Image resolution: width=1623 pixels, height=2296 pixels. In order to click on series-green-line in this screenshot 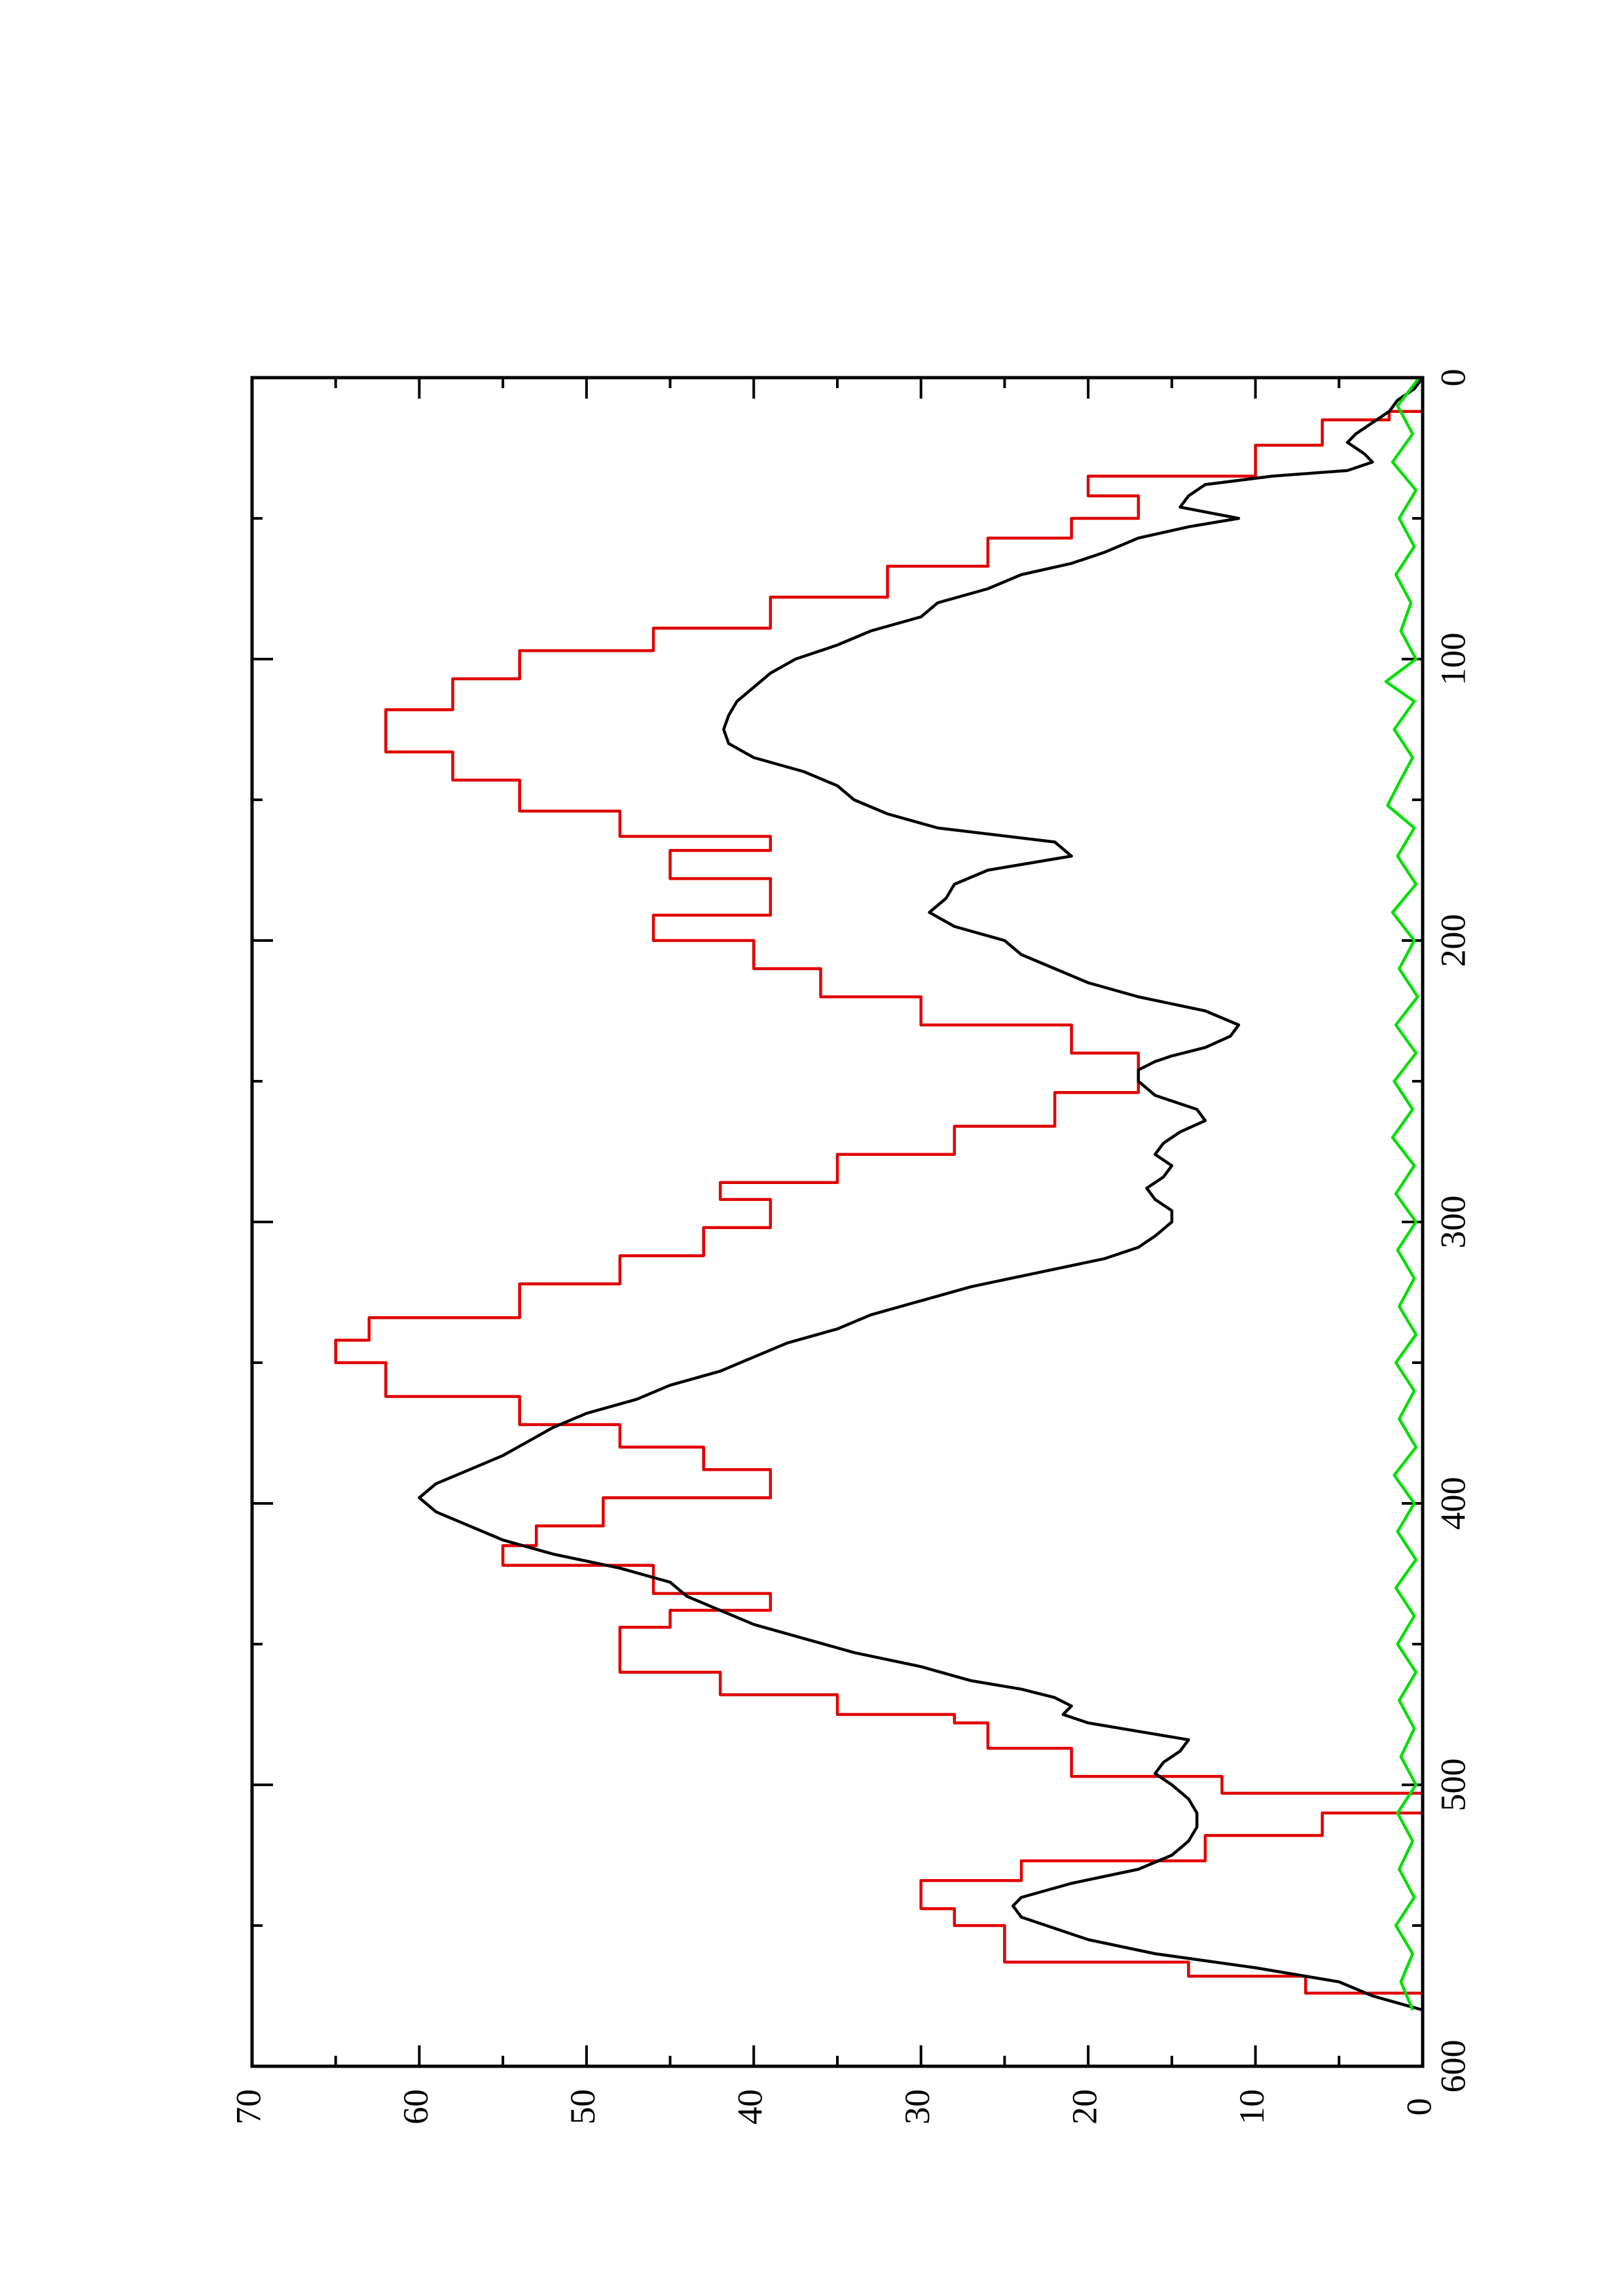, I will do `click(1402, 1193)`.